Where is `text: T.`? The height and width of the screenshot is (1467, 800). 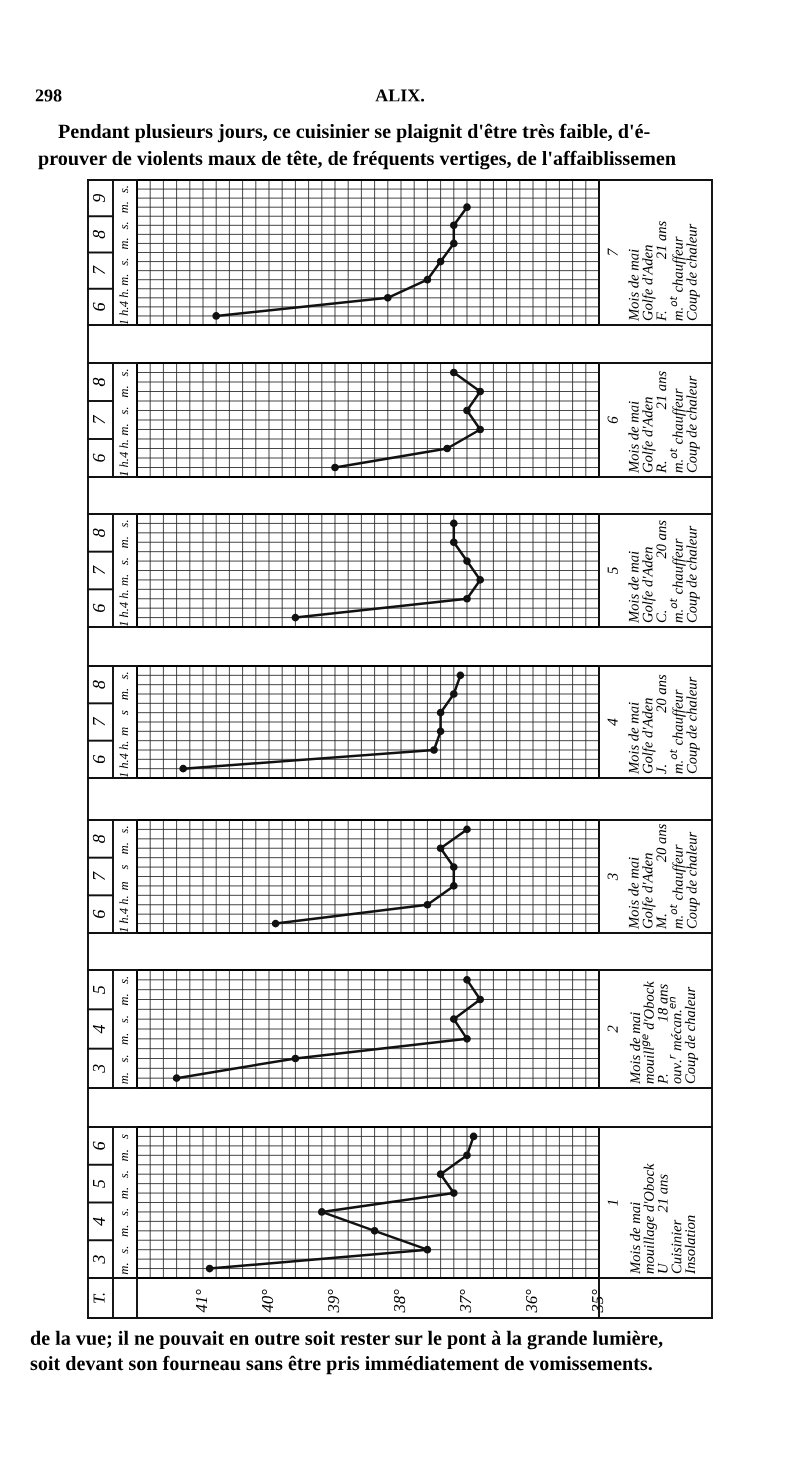
text: T. is located at coordinates (99, 1298).